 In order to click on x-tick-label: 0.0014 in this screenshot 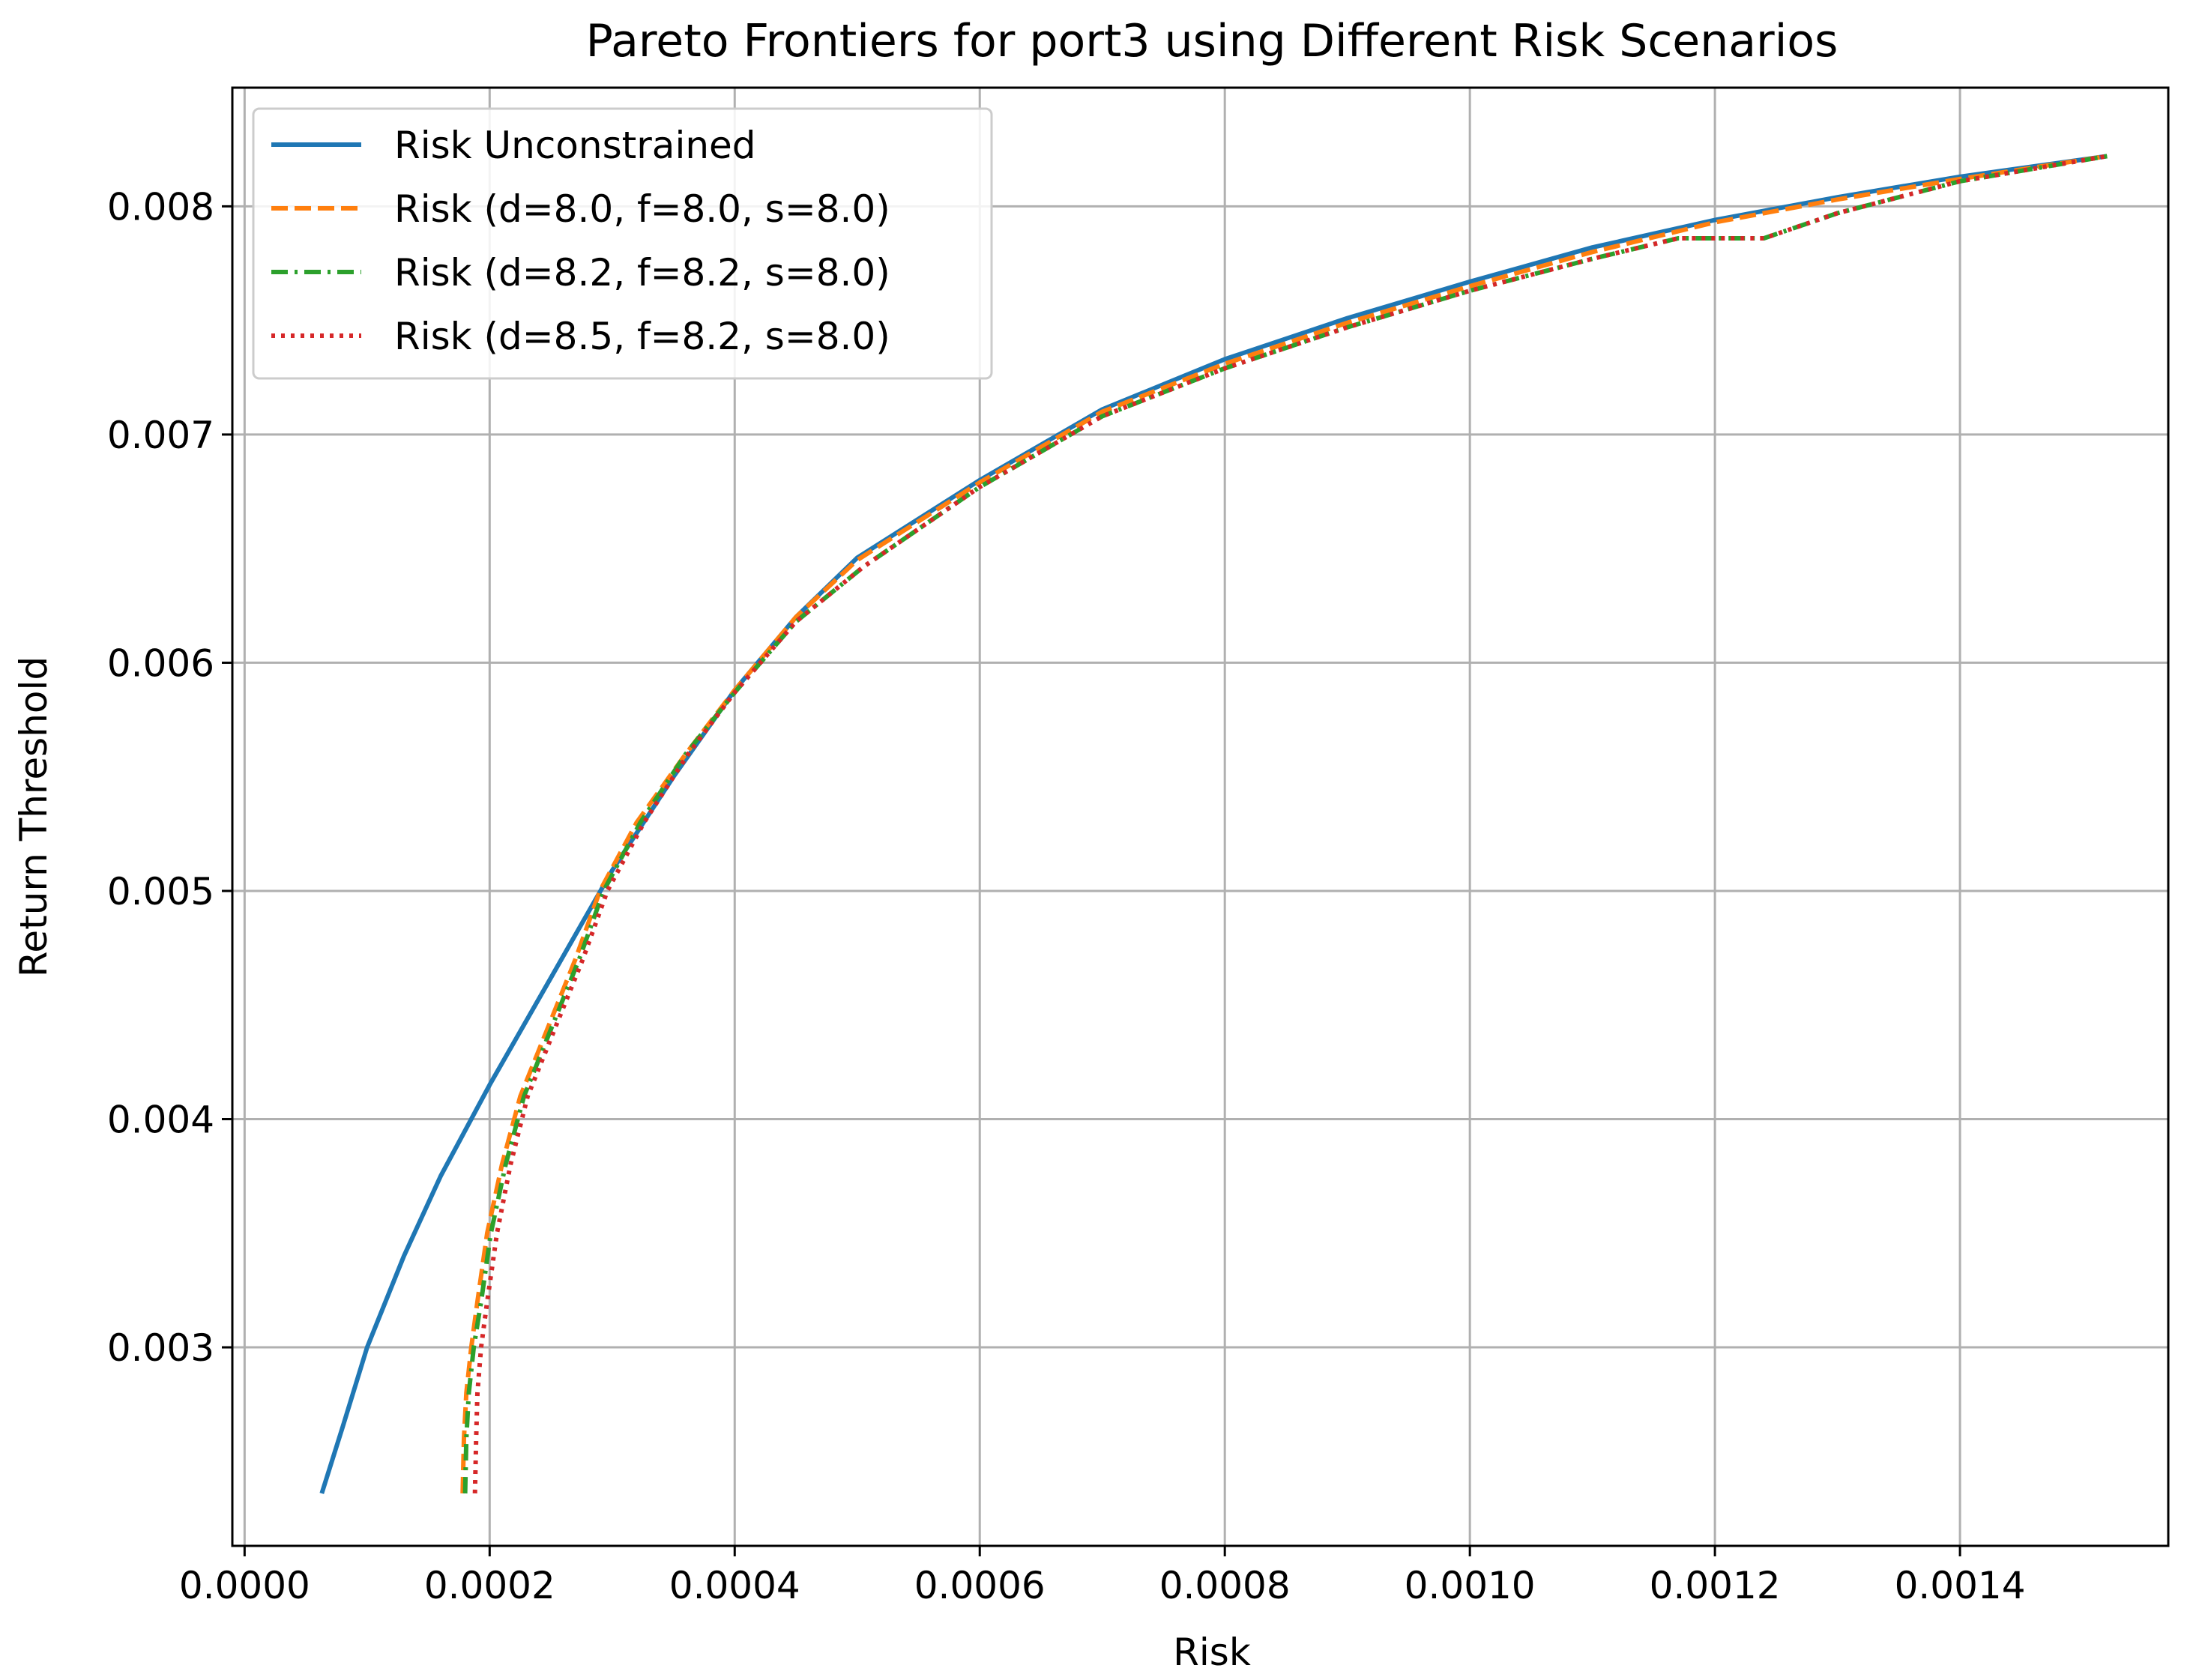, I will do `click(1960, 1585)`.